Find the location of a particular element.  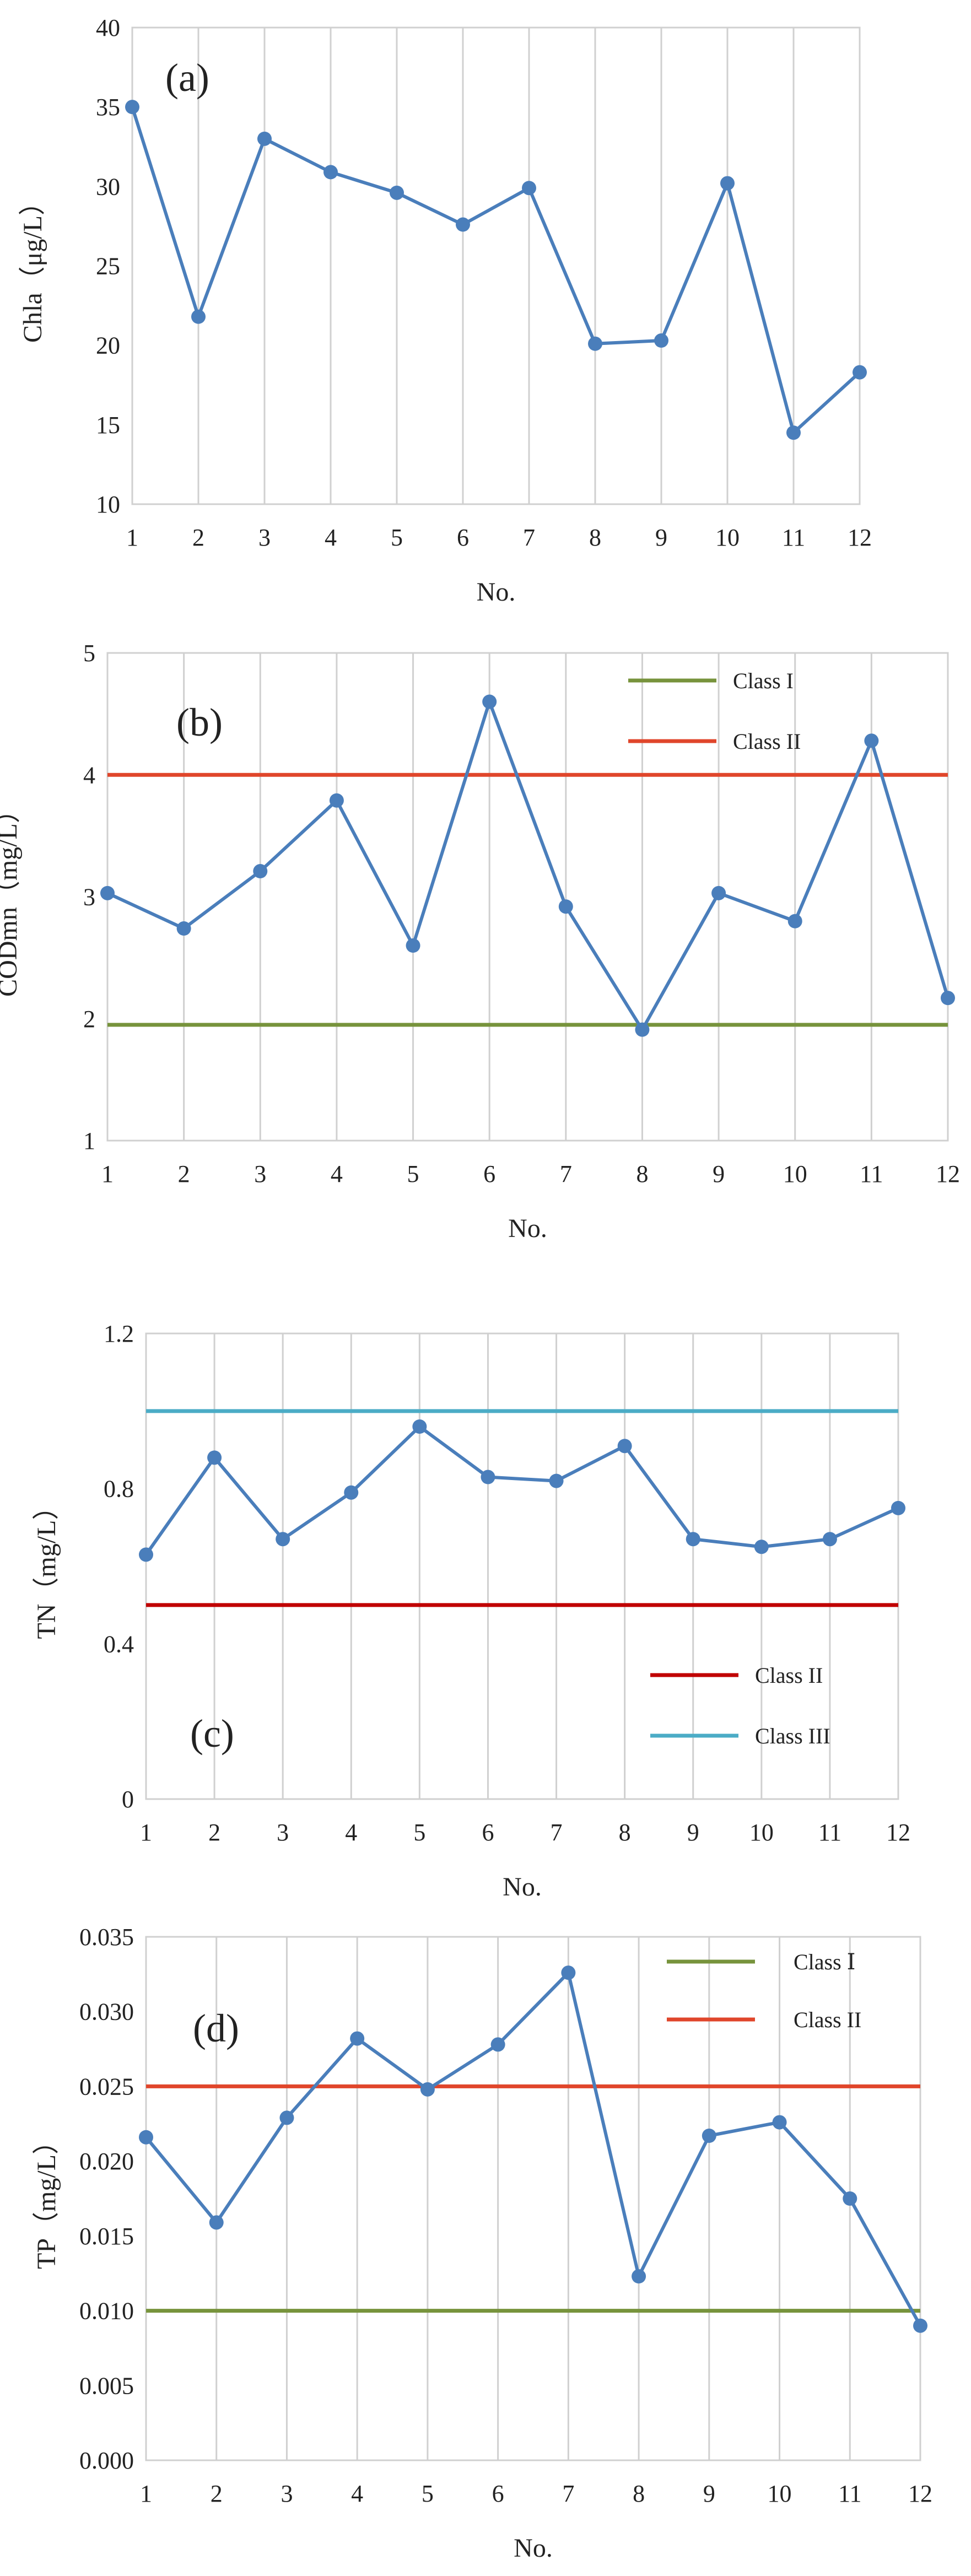

panel-a-xtick-label: 4 is located at coordinates (331, 537).